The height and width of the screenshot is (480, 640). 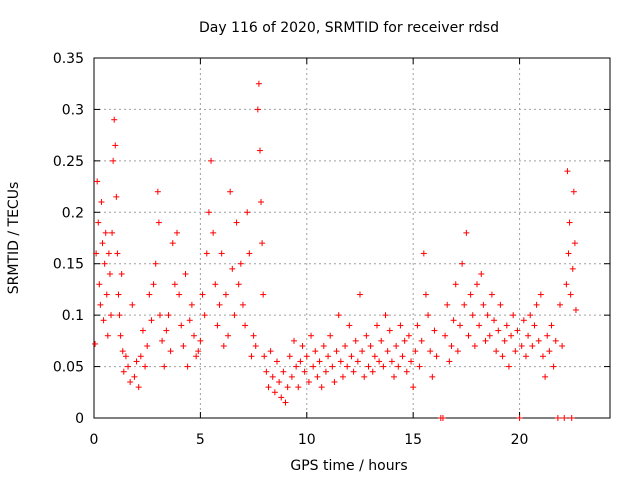 I want to click on x-axis-label: GPS time / hours, so click(x=348, y=466).